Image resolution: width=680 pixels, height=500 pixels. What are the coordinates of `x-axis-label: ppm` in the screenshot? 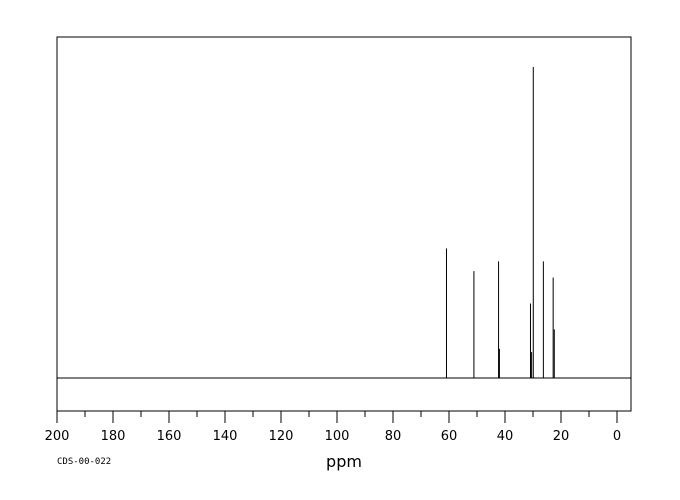 It's located at (344, 461).